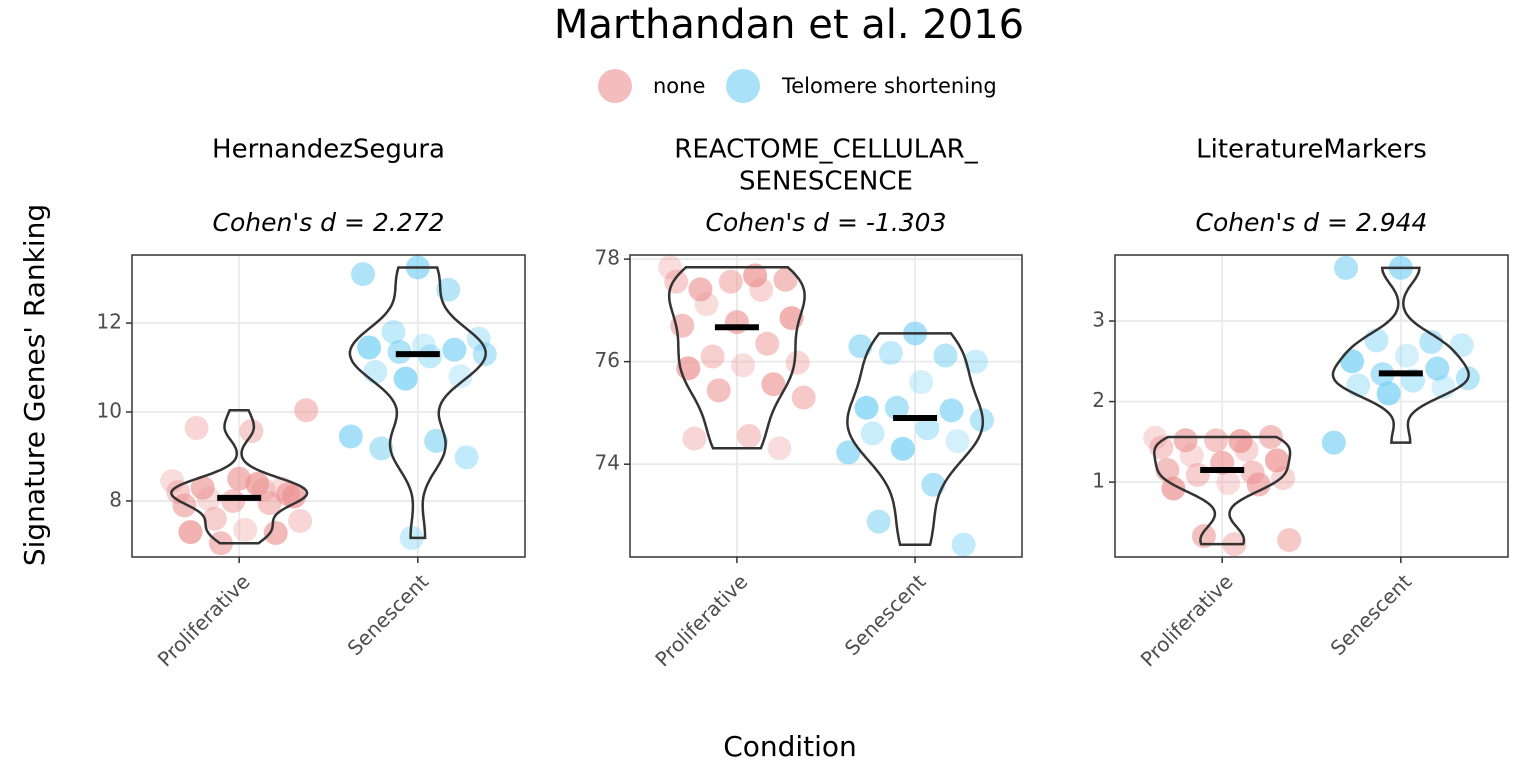  Describe the element at coordinates (790, 746) in the screenshot. I see `x-axis-label: Condition` at that location.